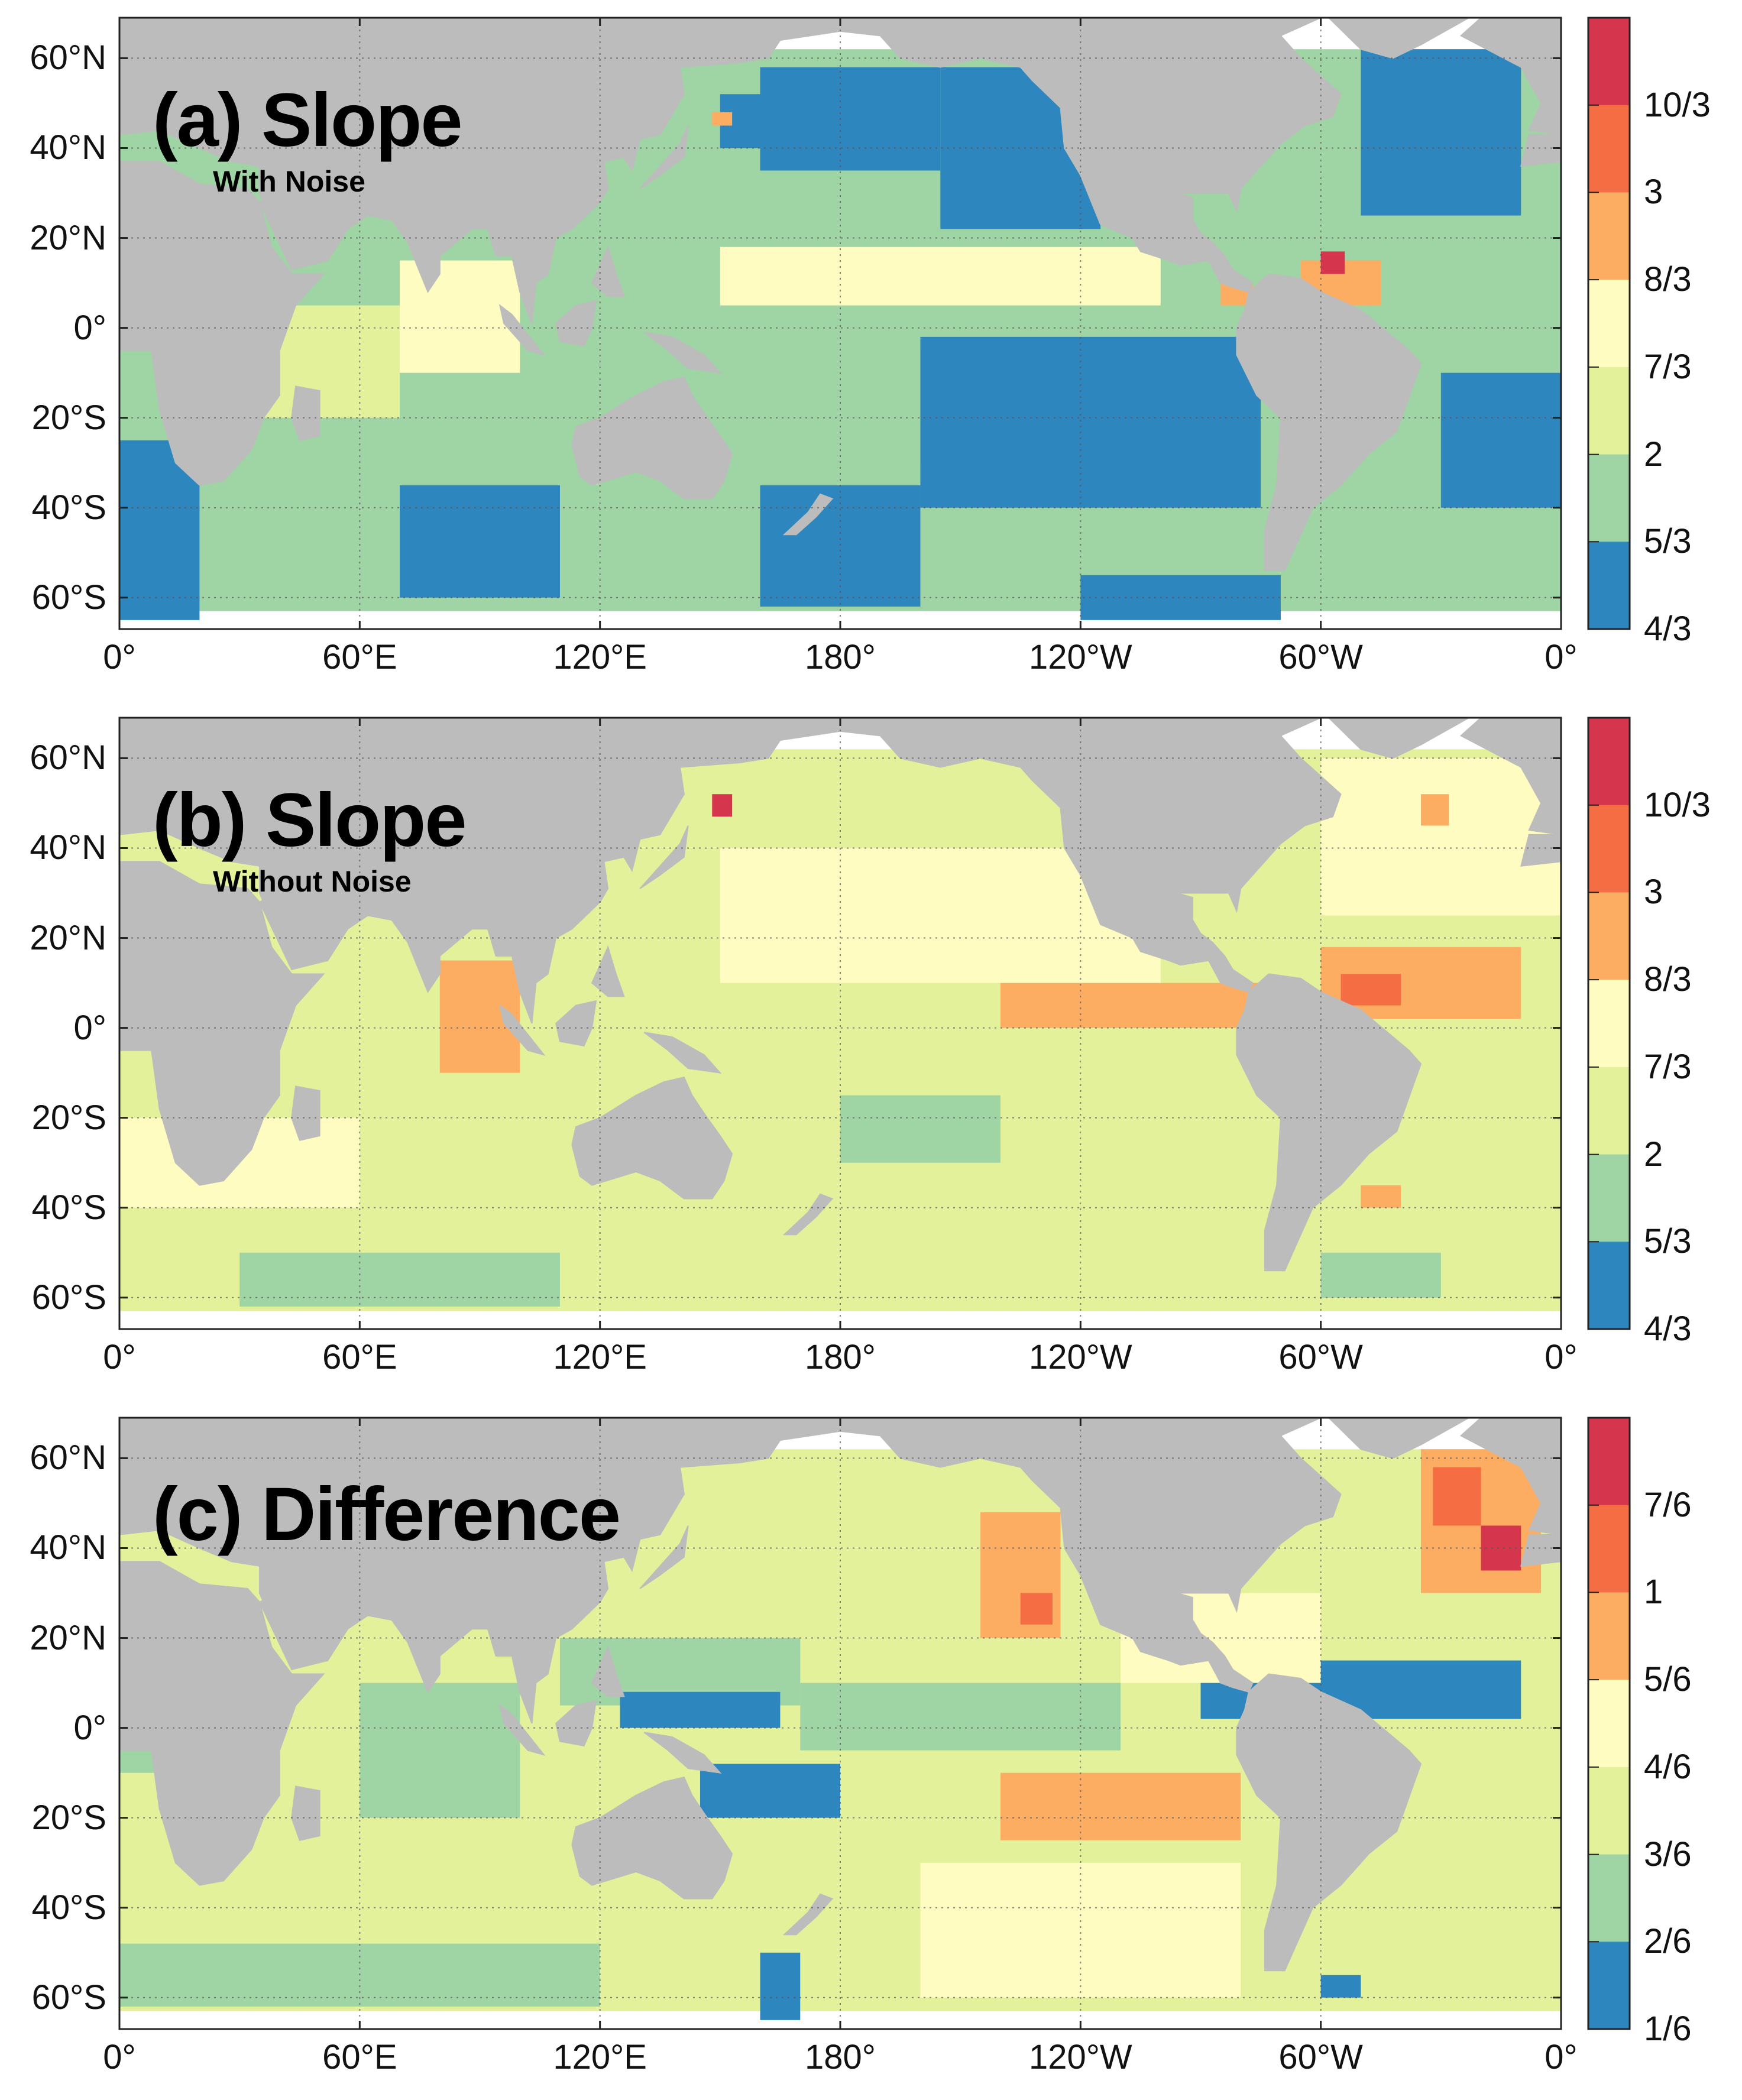  What do you see at coordinates (1668, 1679) in the screenshot?
I see `colorbar-label: 5/6` at bounding box center [1668, 1679].